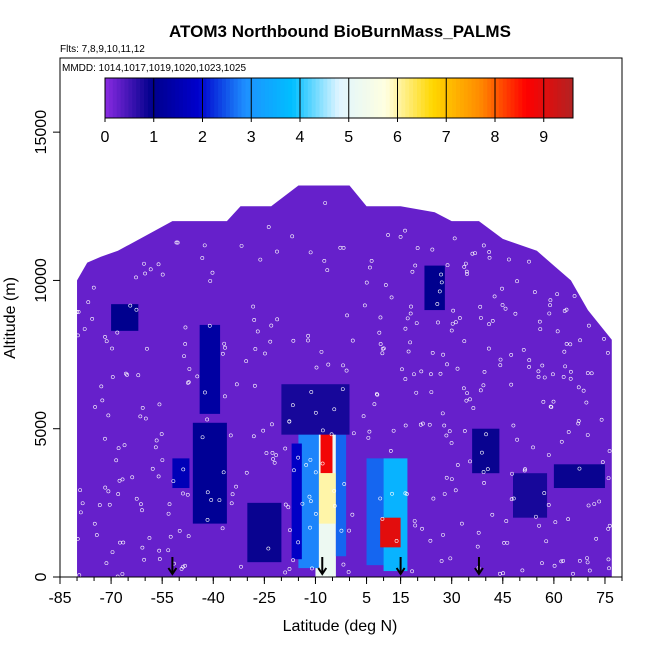 Image resolution: width=650 pixels, height=650 pixels. I want to click on dates-subtitle: MMDD: 1014,1017,1019,1020,1023,1025, so click(154, 68).